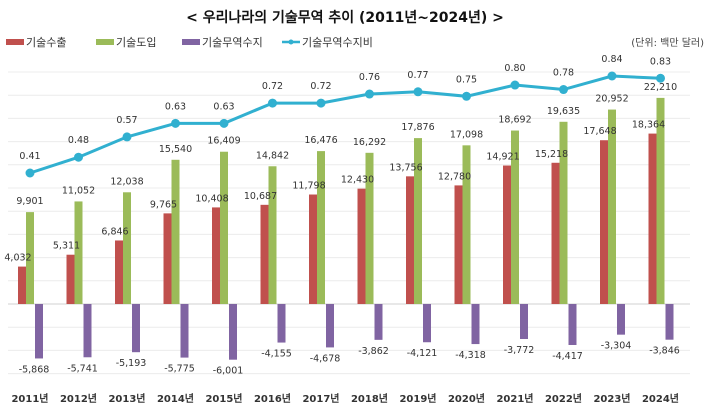 This screenshot has height=416, width=710. What do you see at coordinates (660, 61) in the screenshot?
I see `data-label-ratio: 0.83` at bounding box center [660, 61].